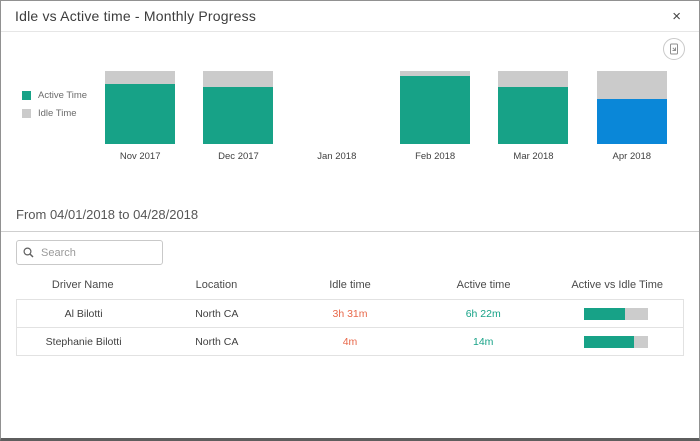 Image resolution: width=700 pixels, height=441 pixels. Describe the element at coordinates (26, 113) in the screenshot. I see `idle-time-swatch-icon` at that location.